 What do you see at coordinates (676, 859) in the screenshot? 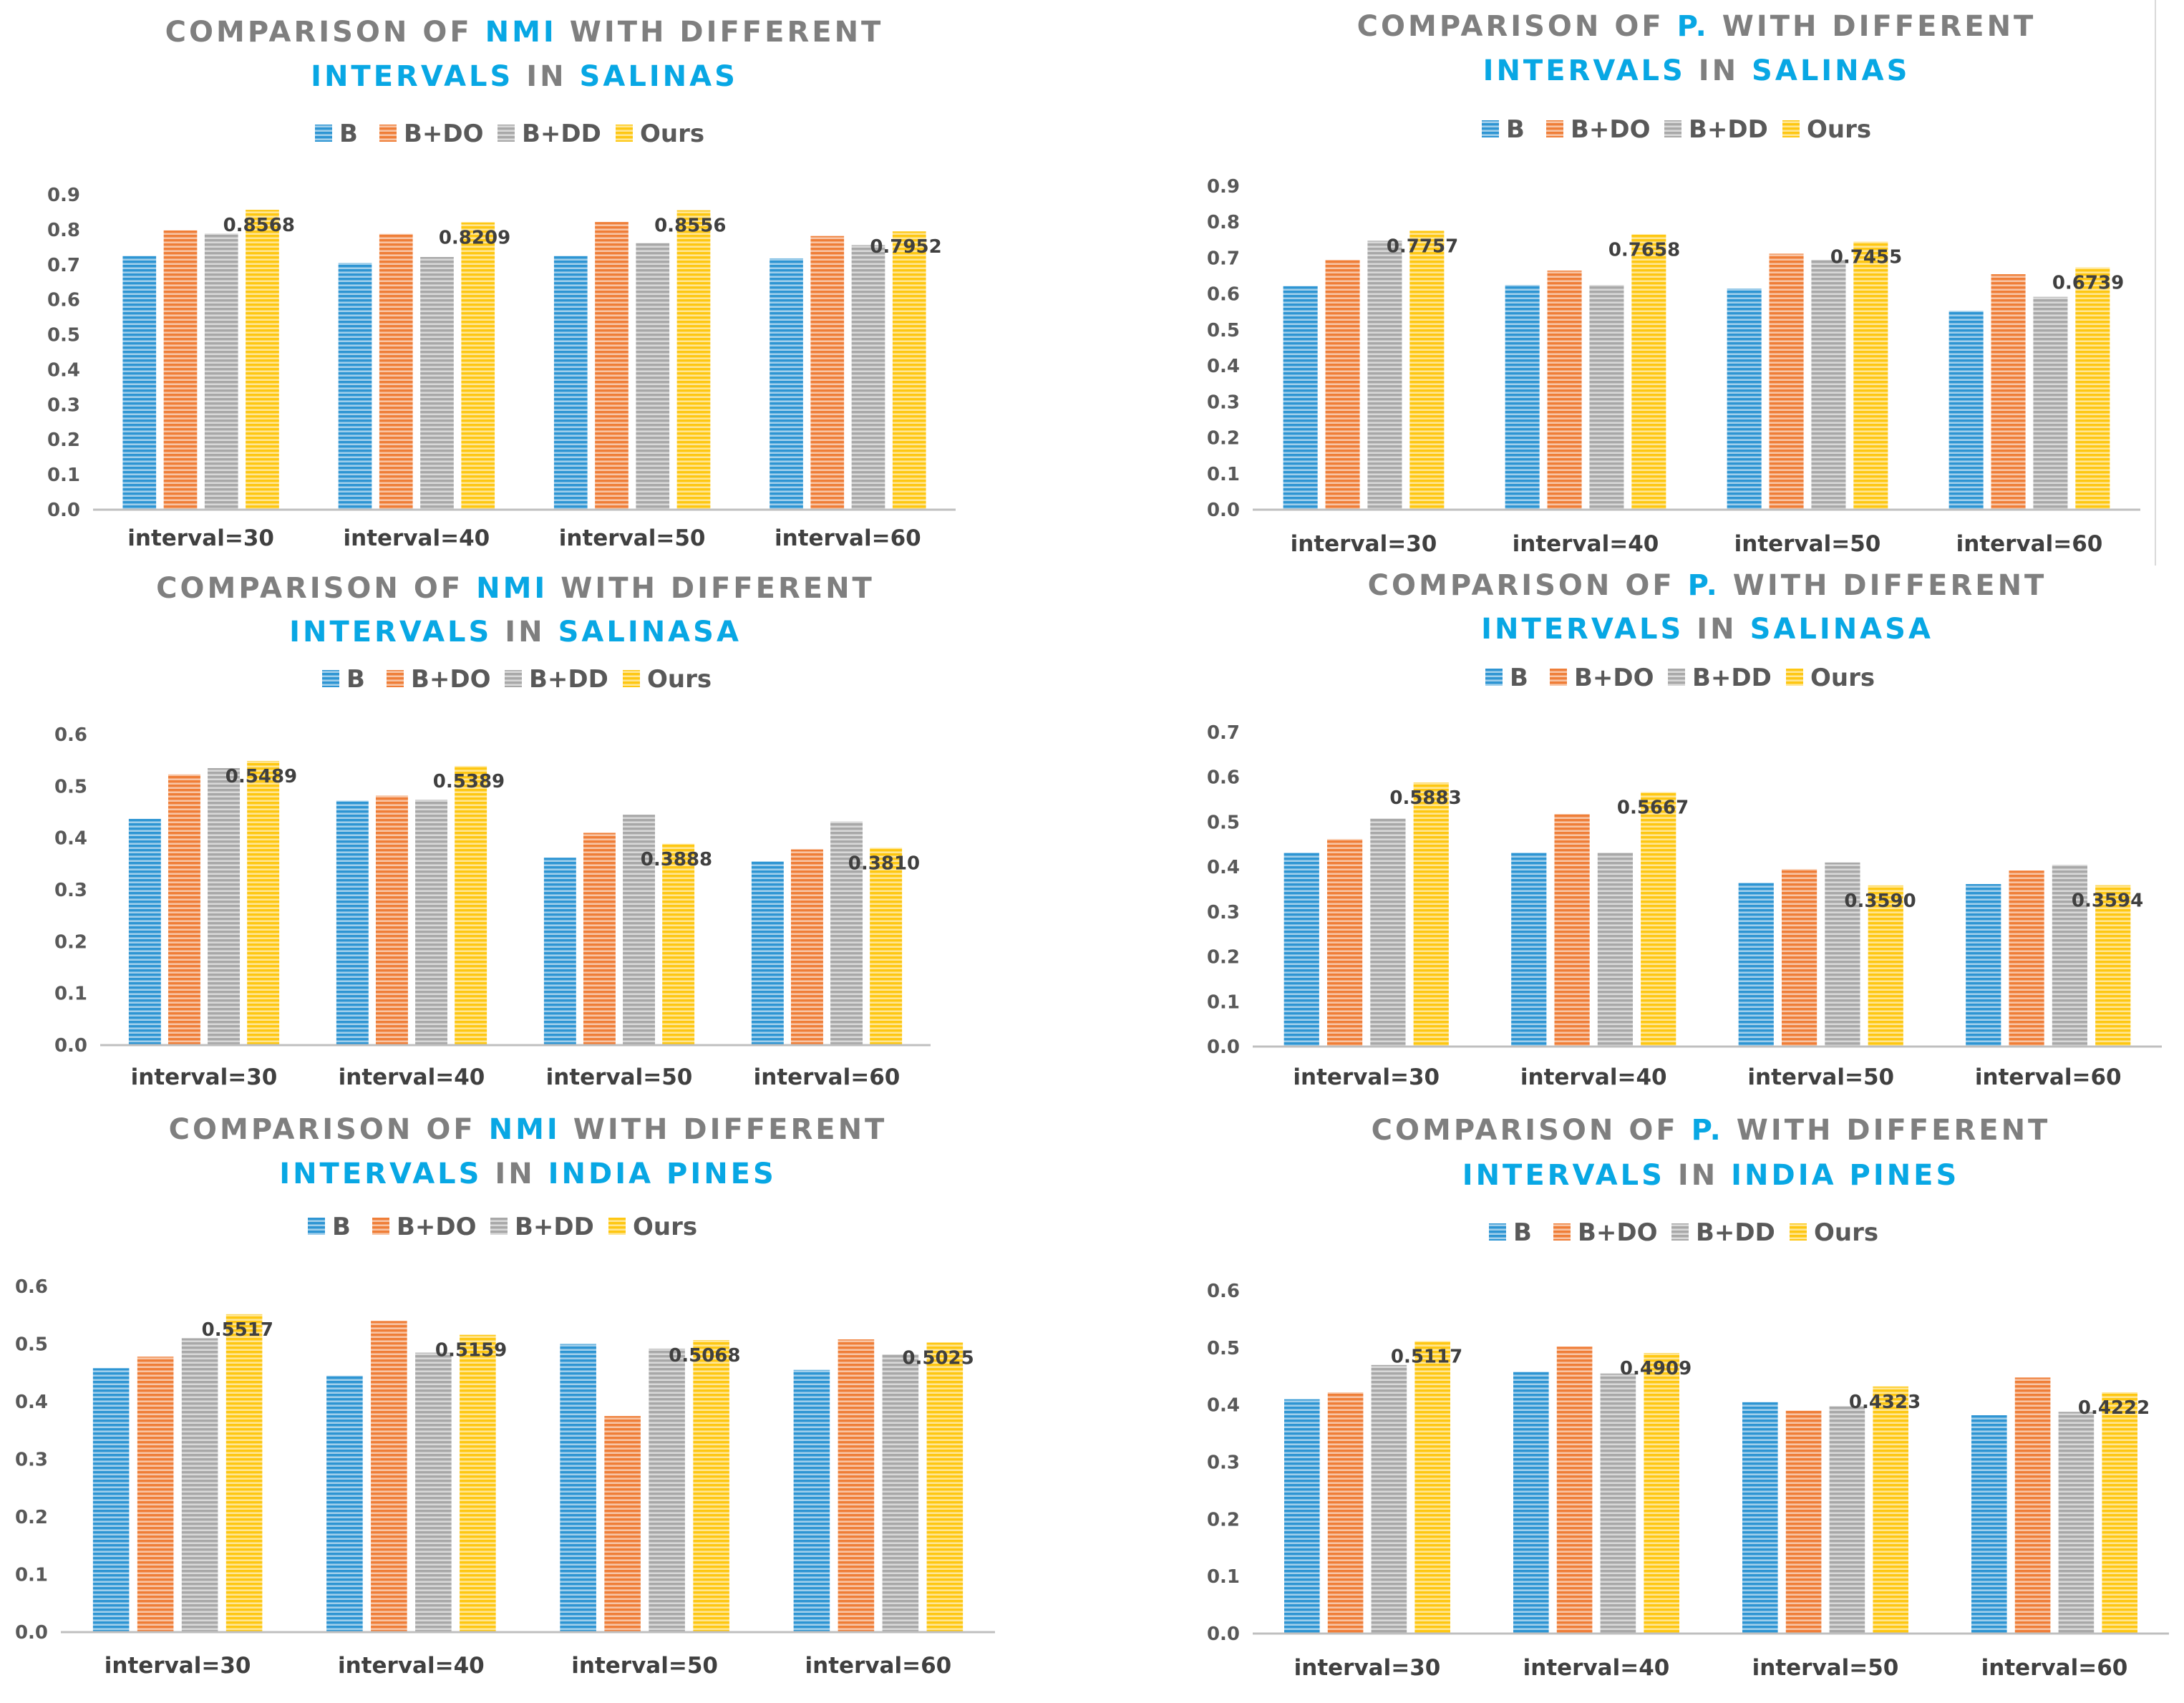
I see `data-label: 0.3888` at bounding box center [676, 859].